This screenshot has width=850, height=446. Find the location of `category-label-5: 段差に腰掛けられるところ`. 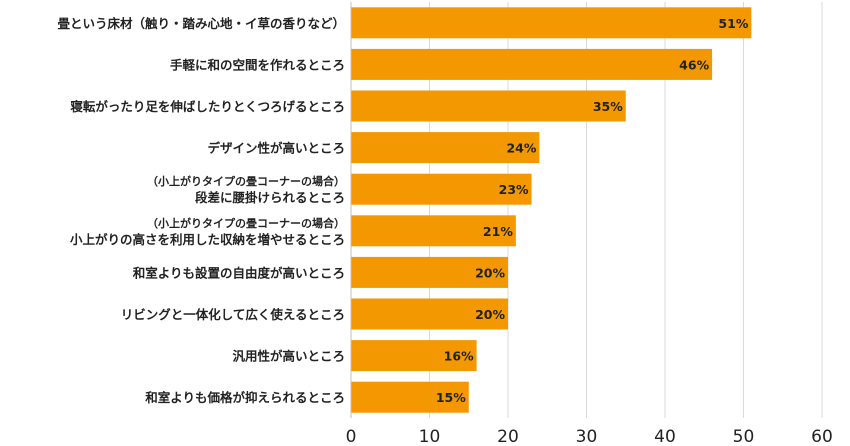

category-label-5: 段差に腰掛けられるところ is located at coordinates (270, 197).